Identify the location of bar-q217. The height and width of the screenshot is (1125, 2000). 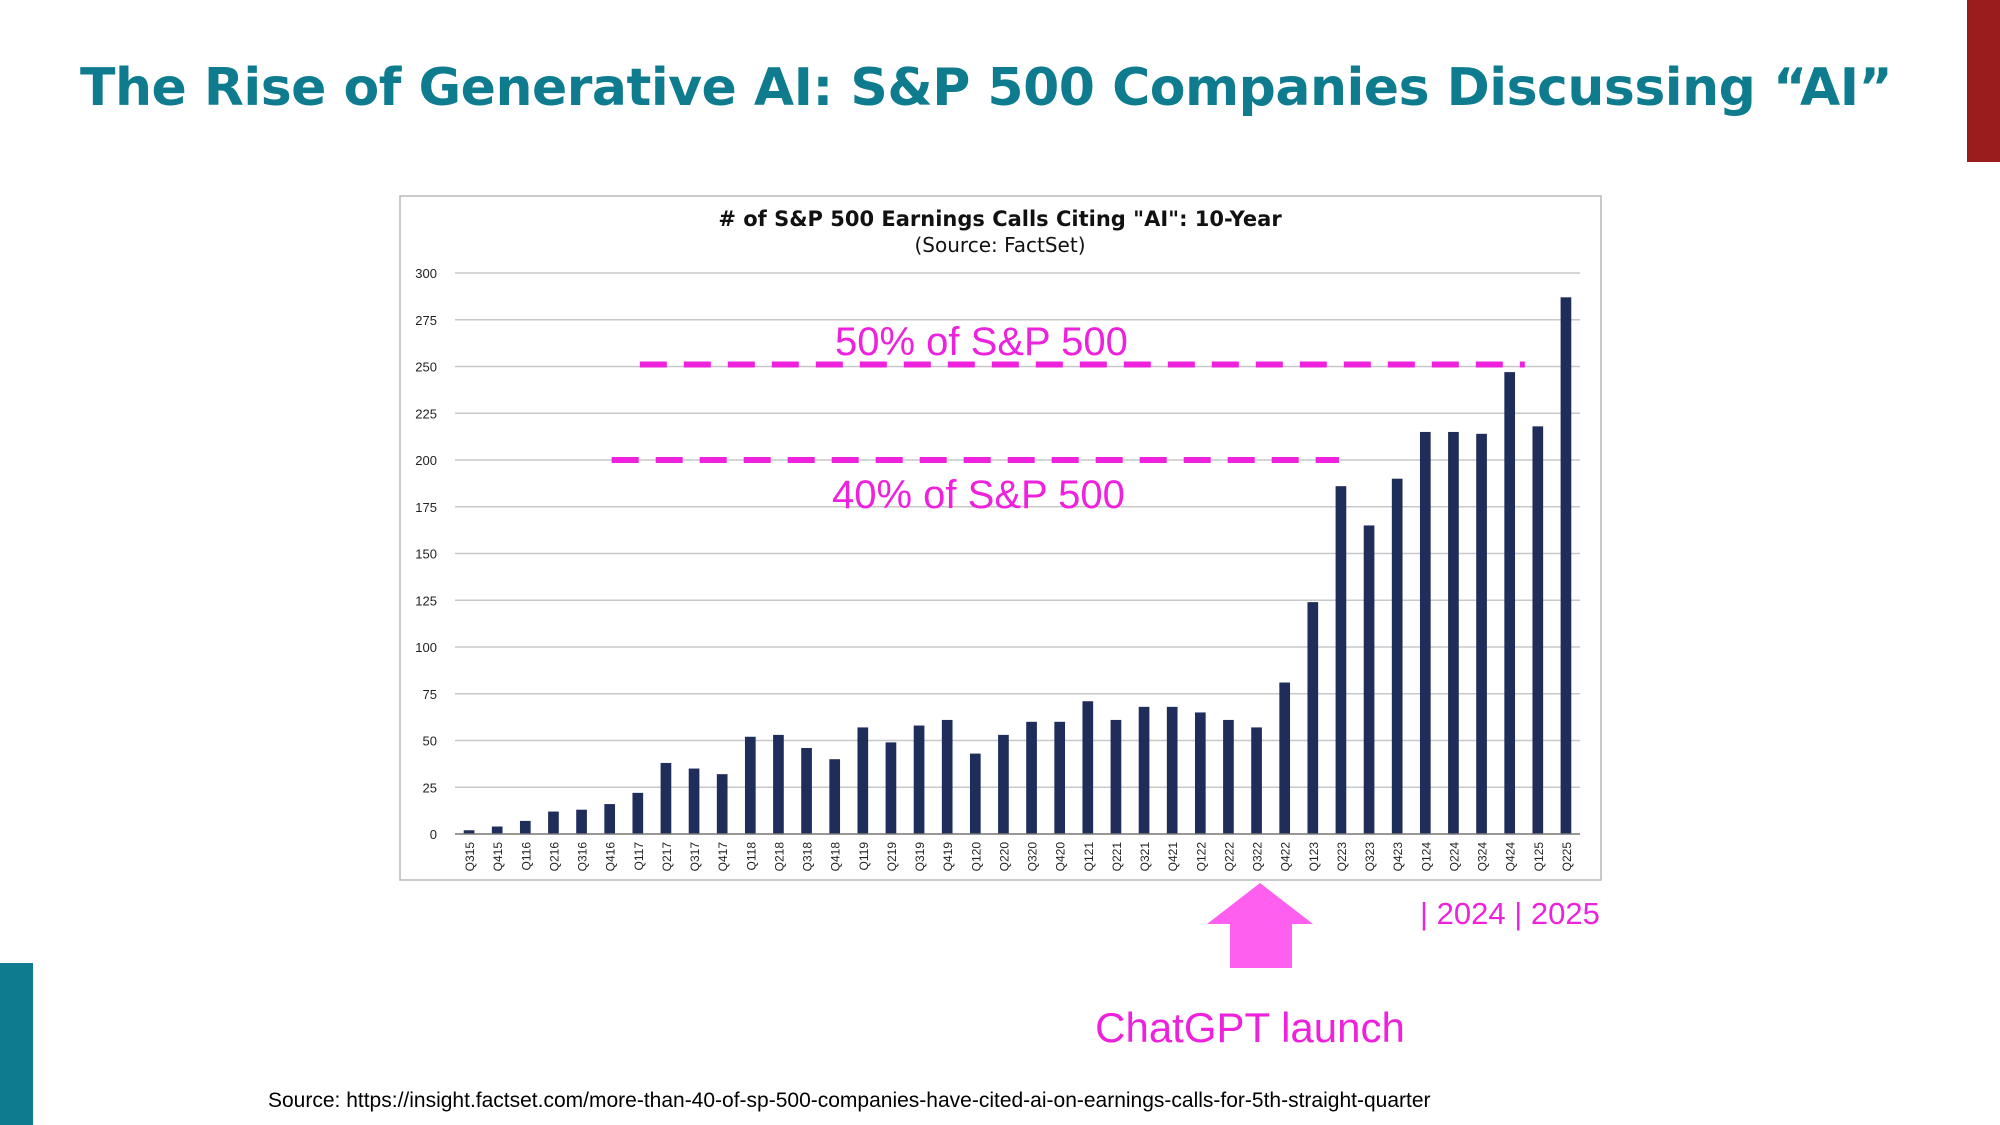
(666, 798).